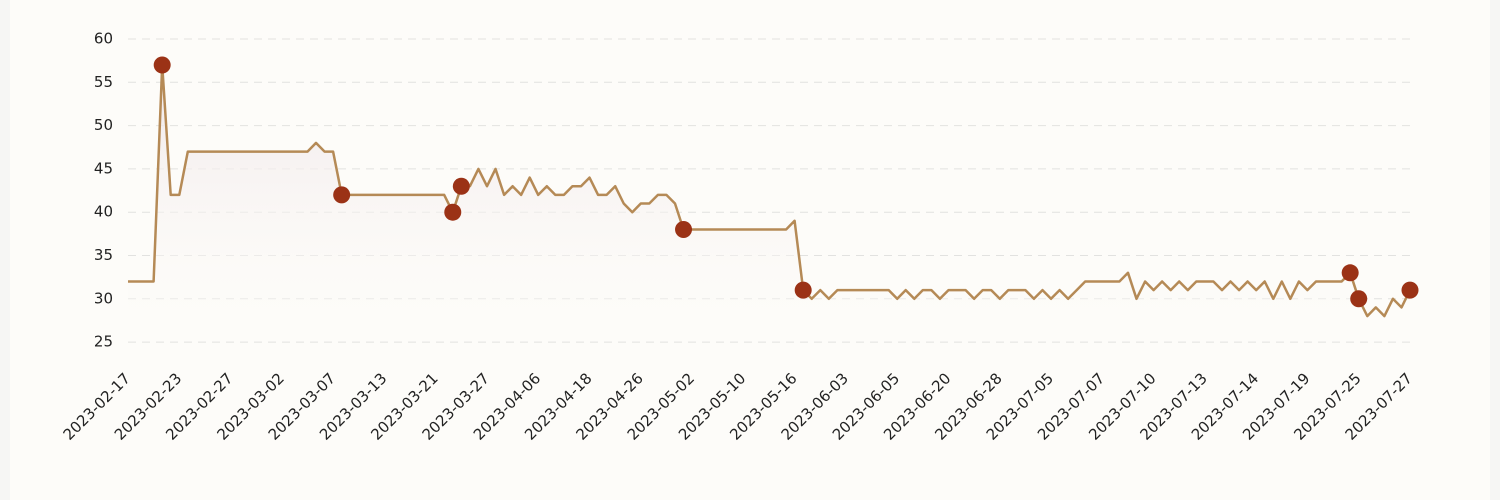  What do you see at coordinates (103, 298) in the screenshot?
I see `y-tick-label: 30` at bounding box center [103, 298].